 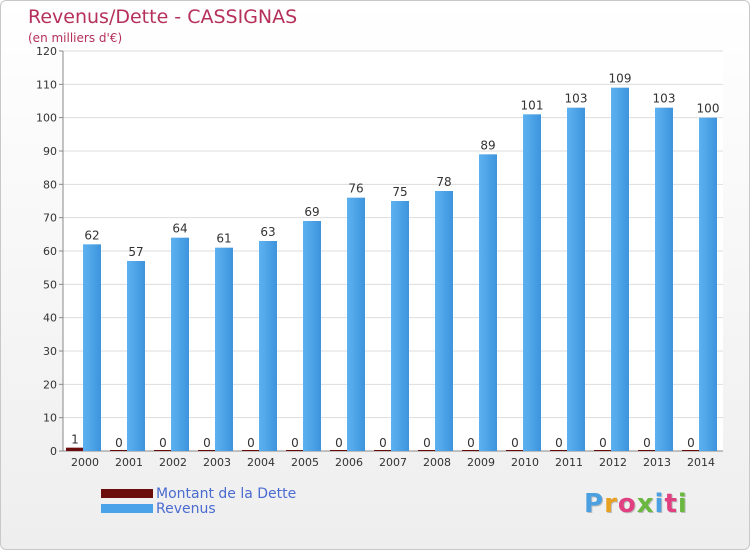 What do you see at coordinates (53, 451) in the screenshot?
I see `y-tick-label: 0` at bounding box center [53, 451].